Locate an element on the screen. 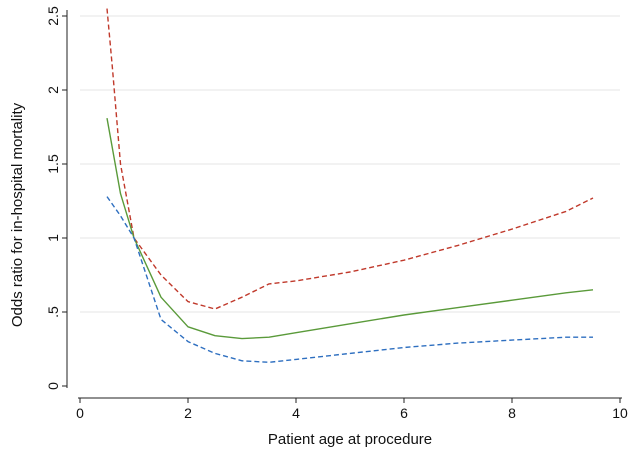 The image size is (630, 452). x-tick-label: 6 is located at coordinates (404, 413).